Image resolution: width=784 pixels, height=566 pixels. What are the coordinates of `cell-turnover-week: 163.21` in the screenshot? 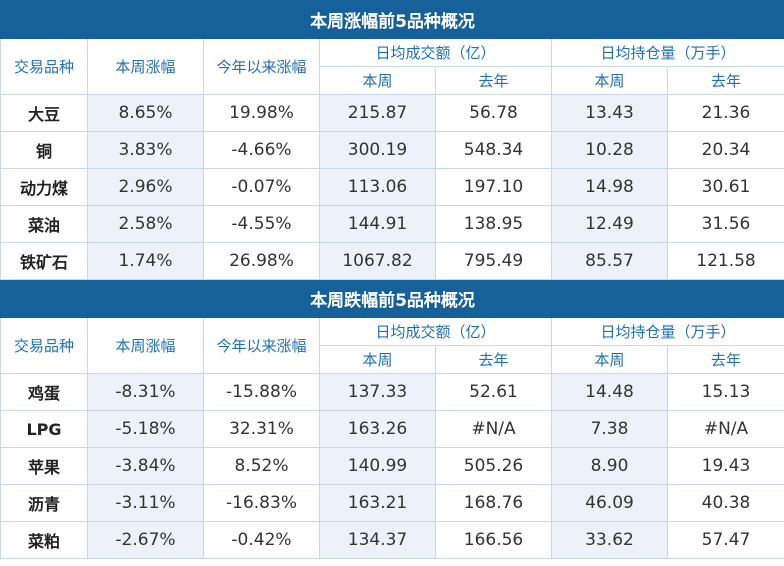 It's located at (377, 503).